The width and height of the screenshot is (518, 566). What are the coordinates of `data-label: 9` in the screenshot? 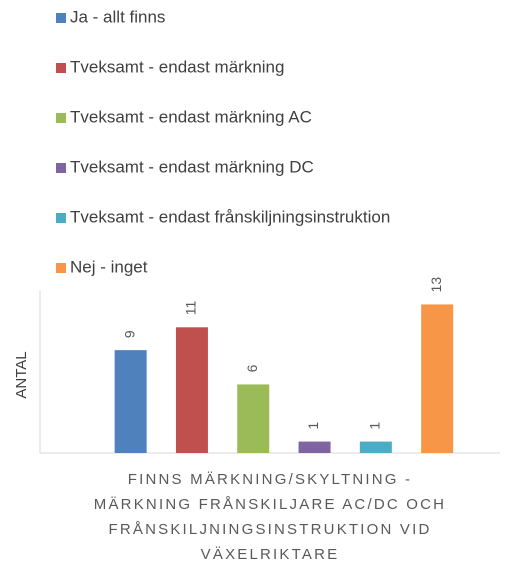 It's located at (129, 334).